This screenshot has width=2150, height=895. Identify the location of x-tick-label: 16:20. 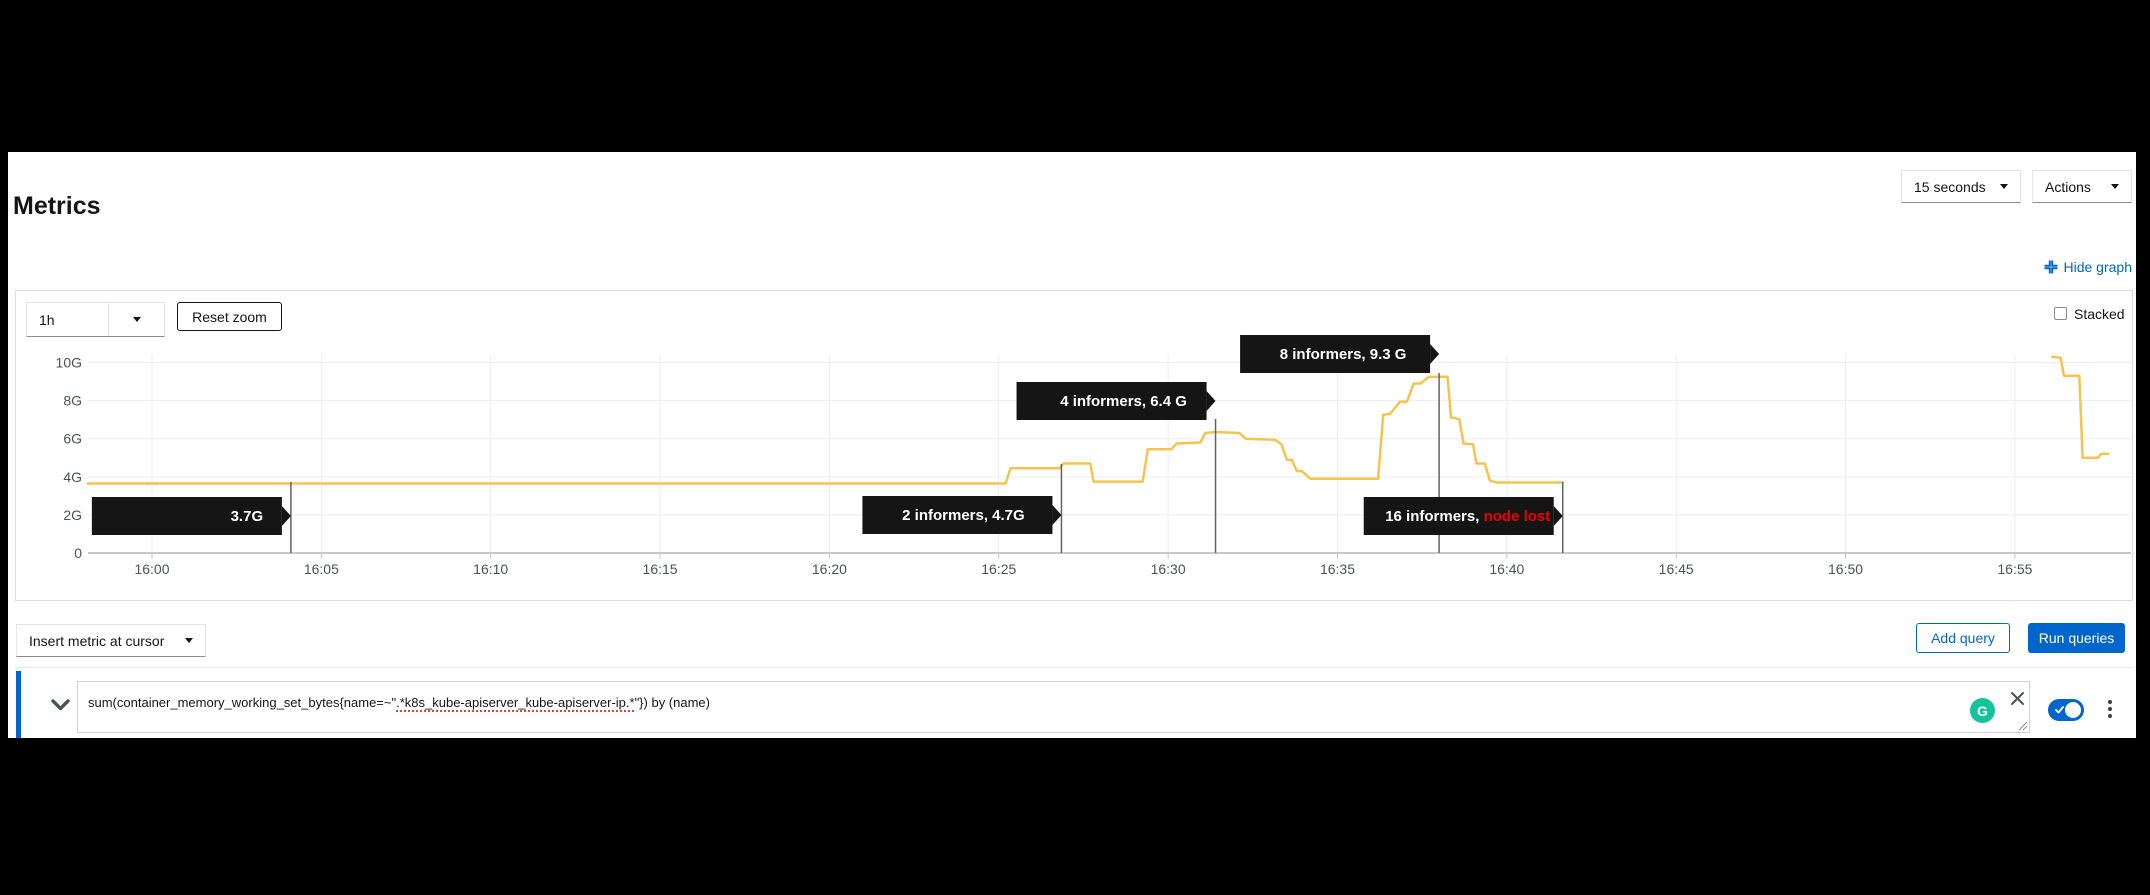
(829, 569).